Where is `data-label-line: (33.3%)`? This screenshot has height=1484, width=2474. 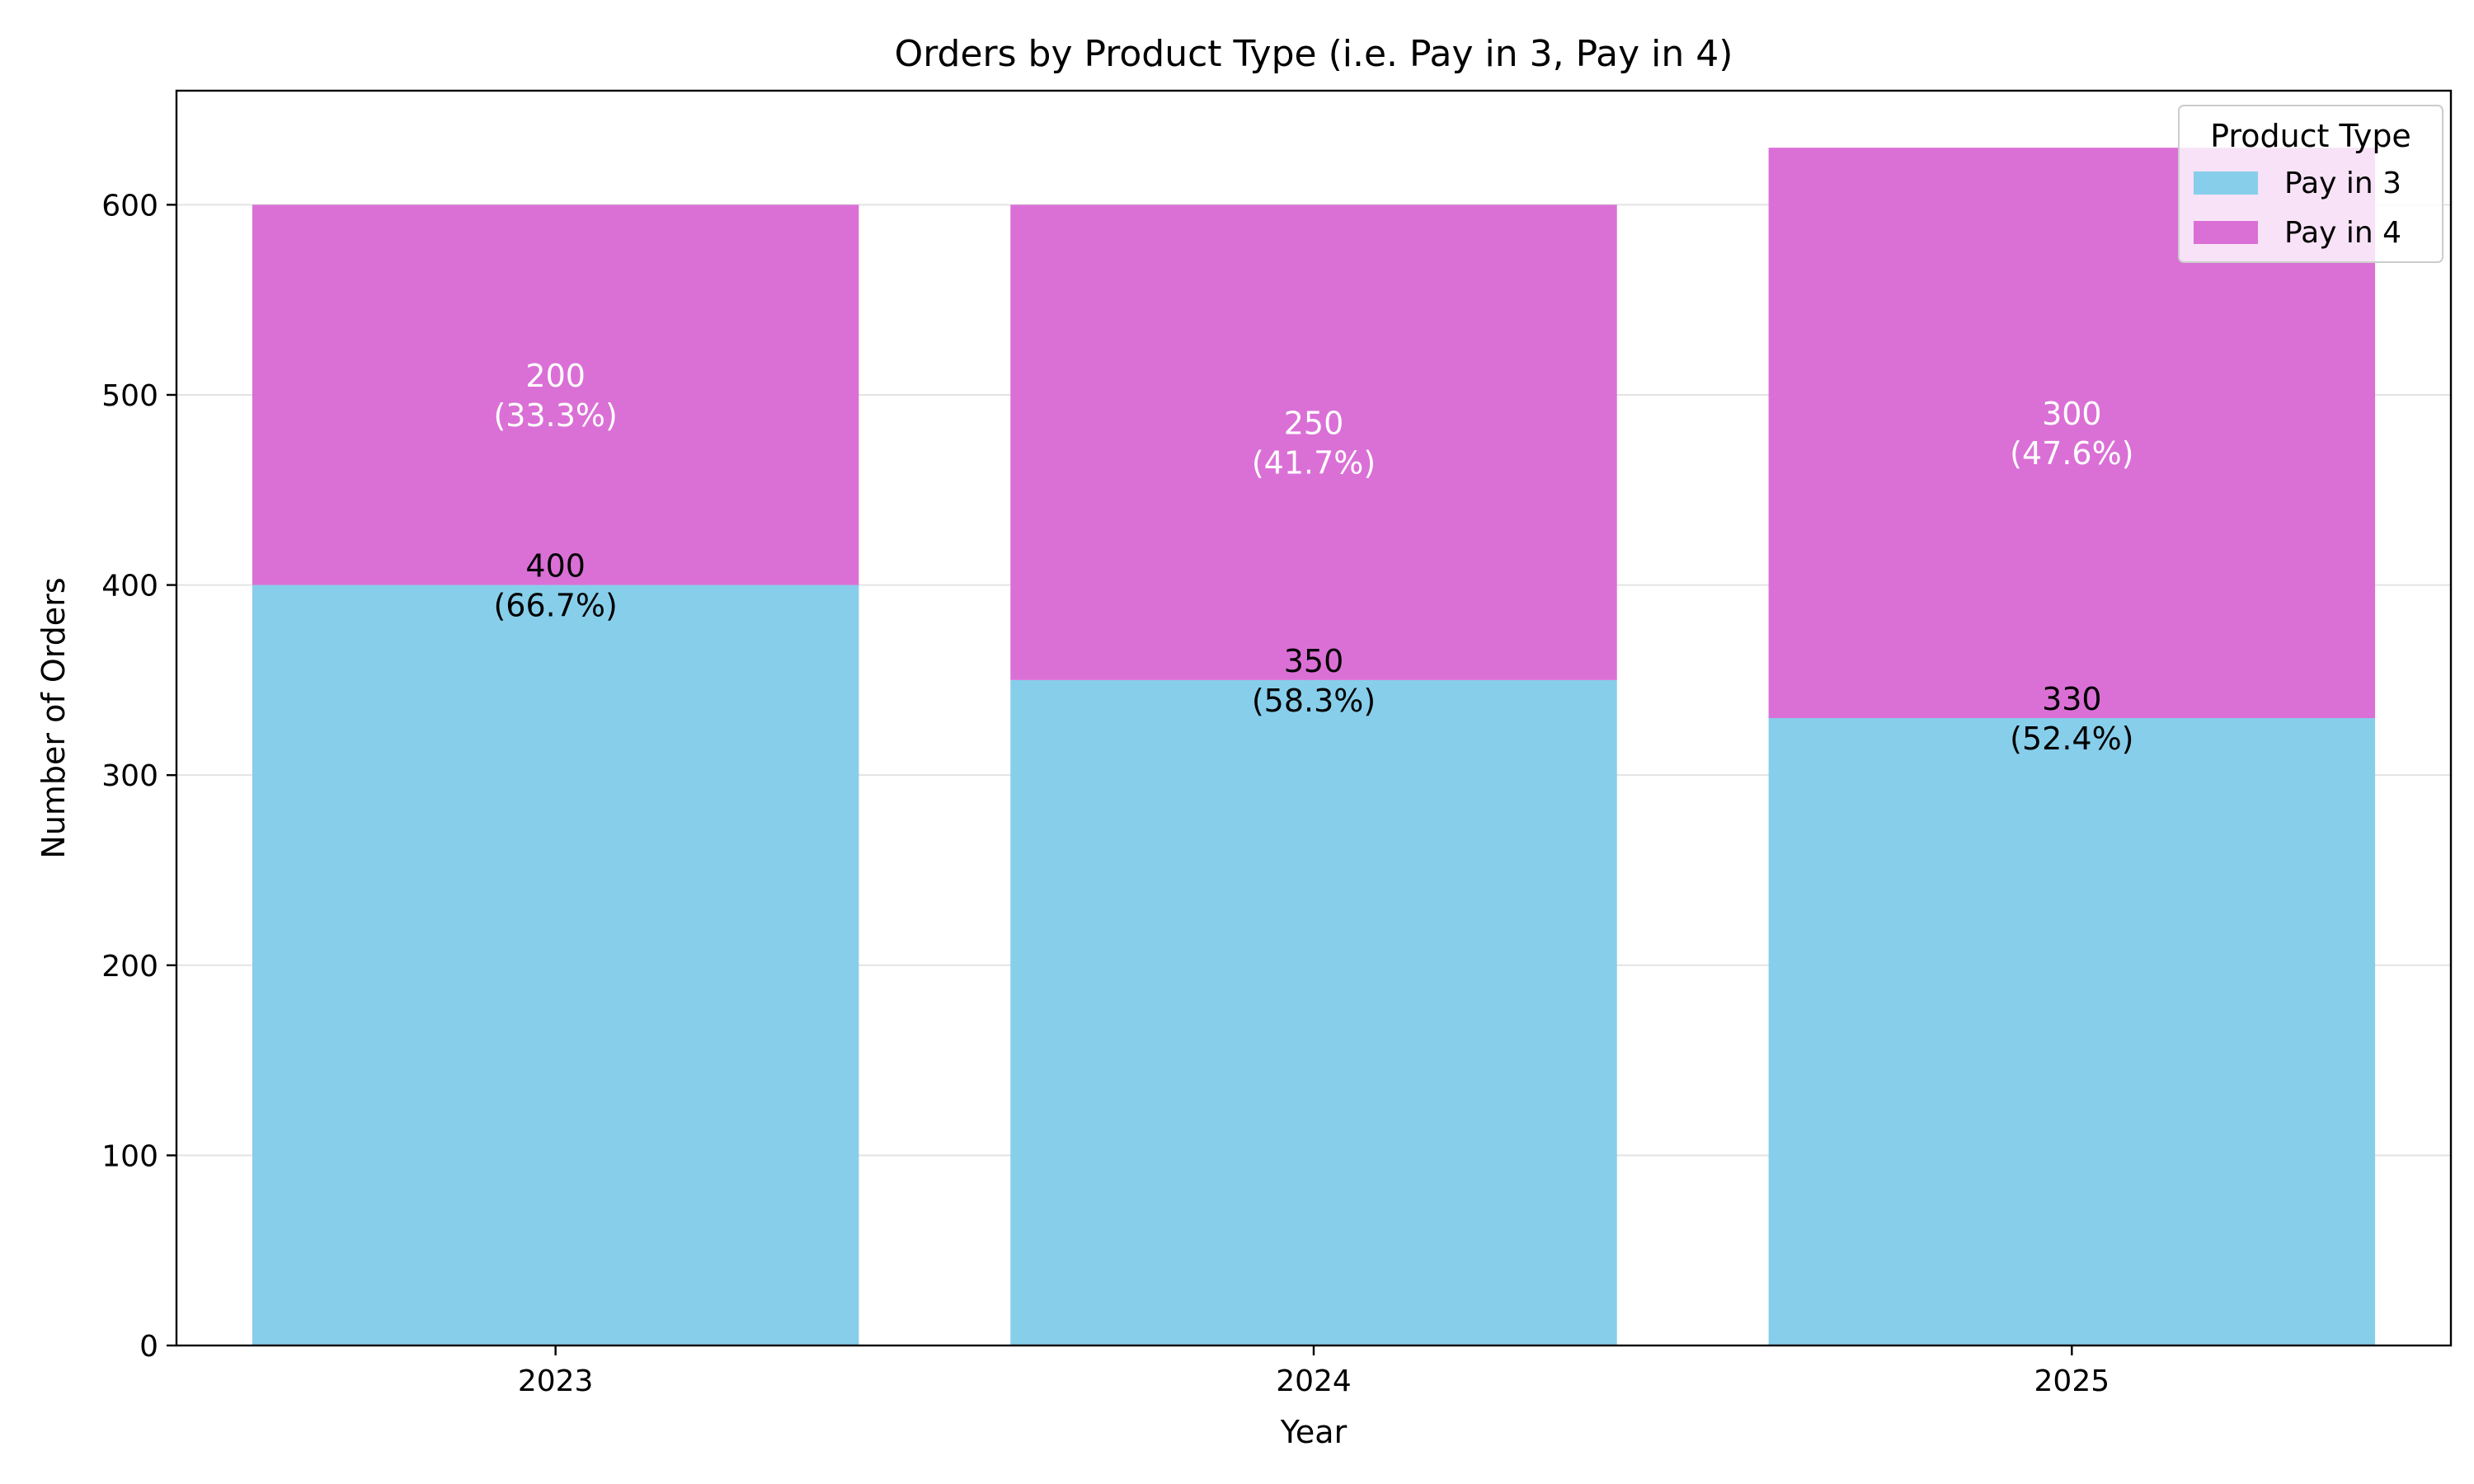
data-label-line: (33.3%) is located at coordinates (555, 415).